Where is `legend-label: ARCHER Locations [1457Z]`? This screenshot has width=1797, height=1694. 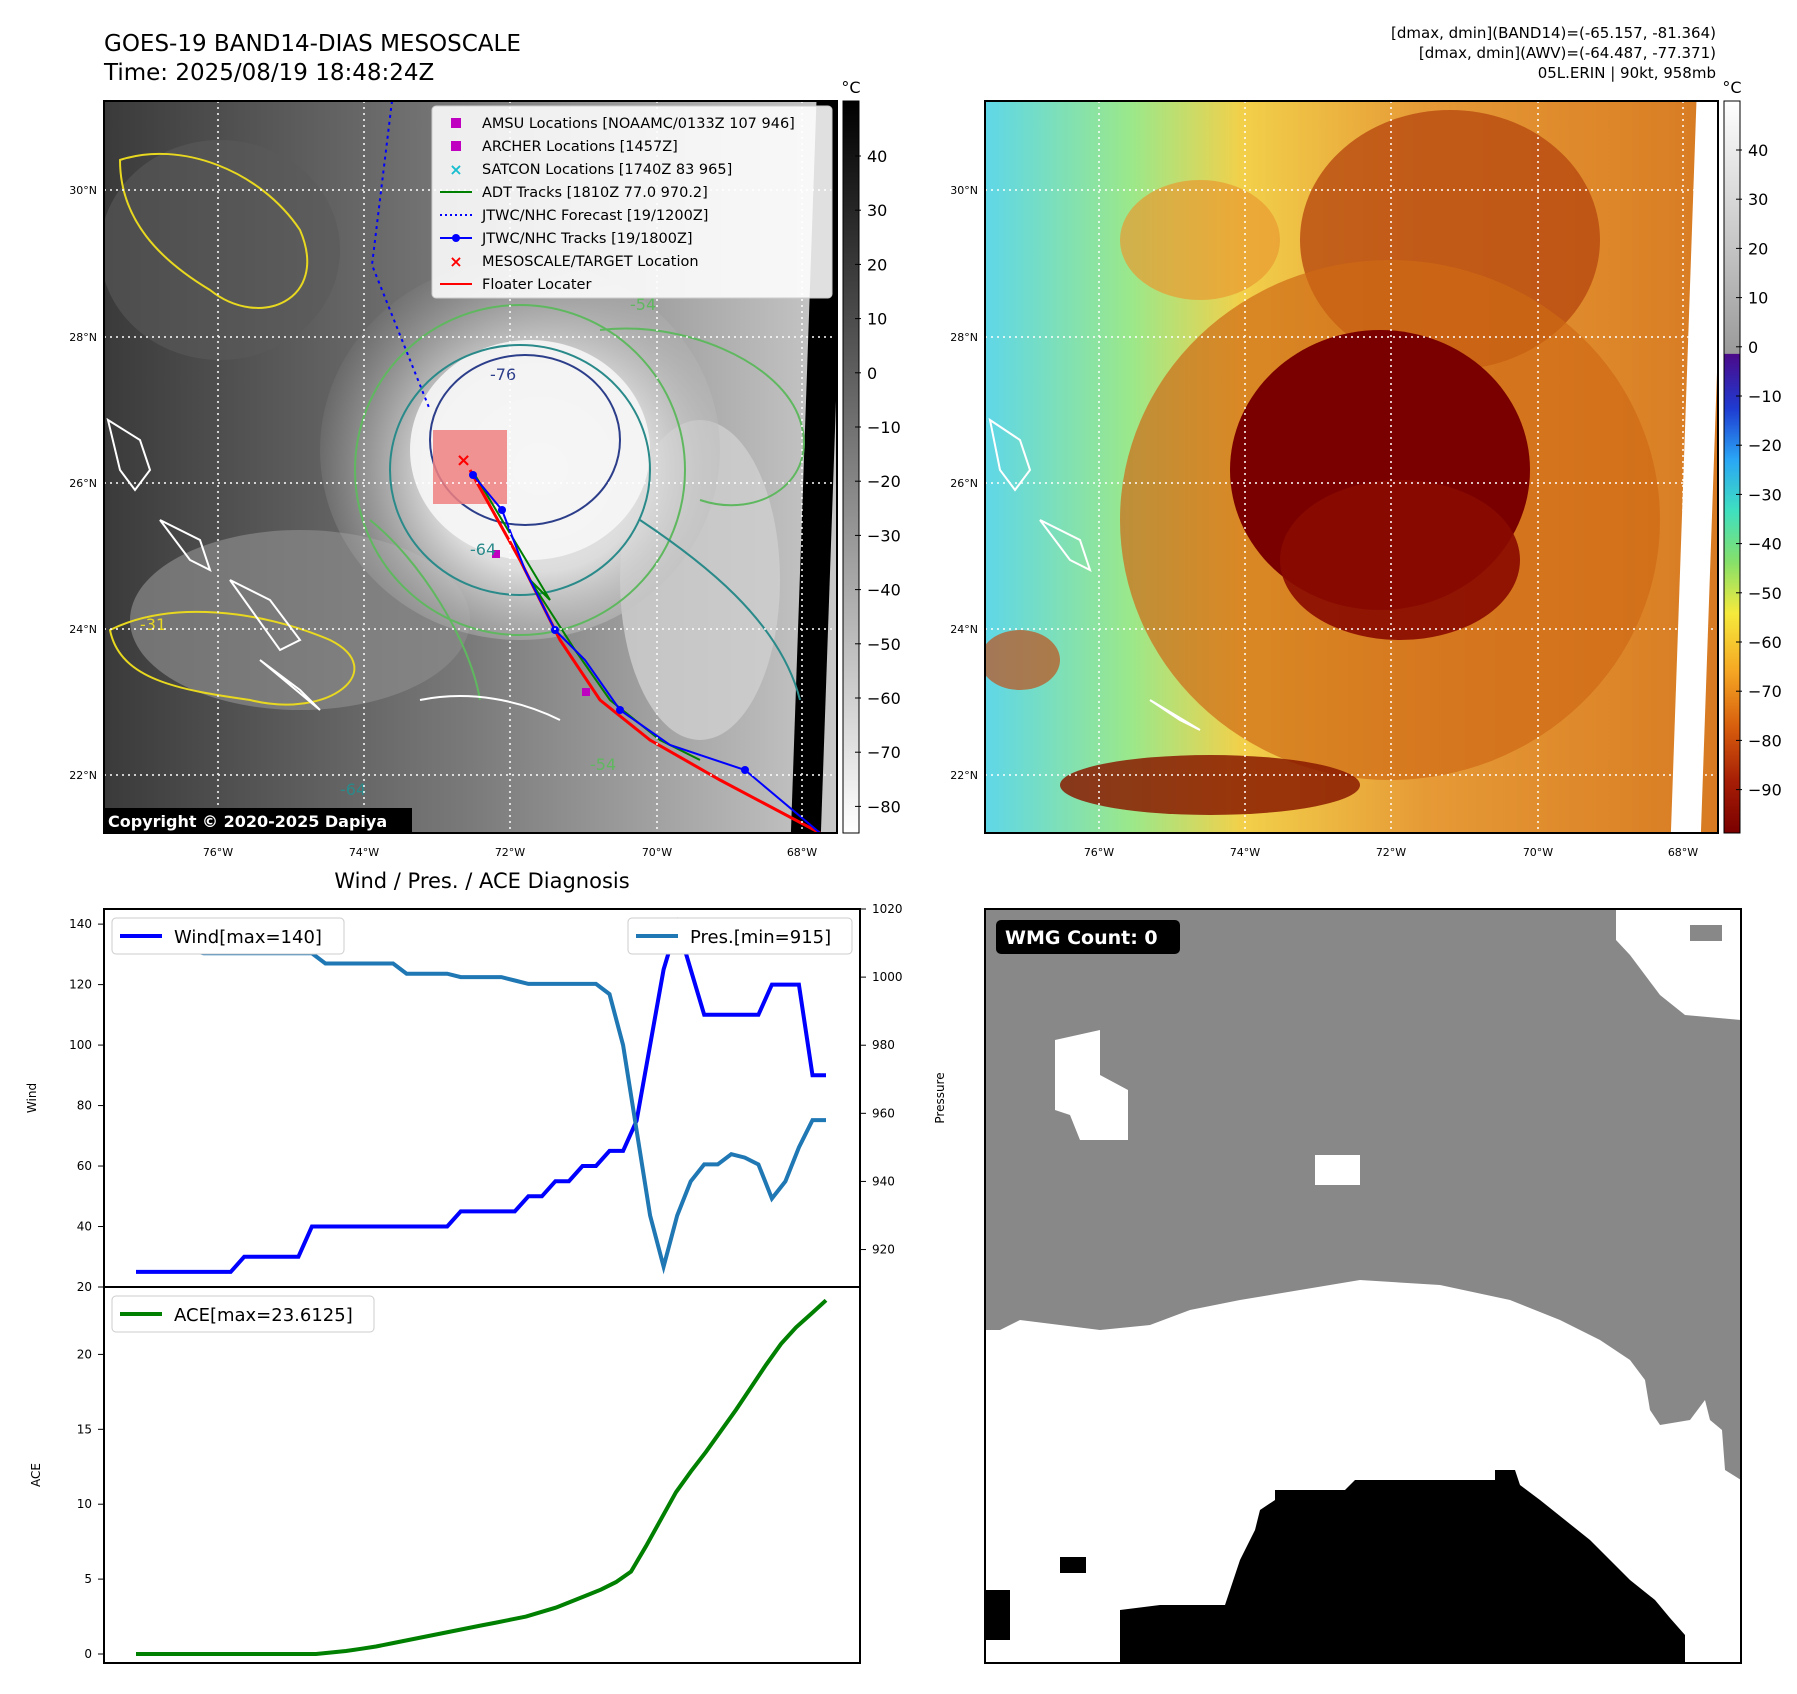 legend-label: ARCHER Locations [1457Z] is located at coordinates (580, 147).